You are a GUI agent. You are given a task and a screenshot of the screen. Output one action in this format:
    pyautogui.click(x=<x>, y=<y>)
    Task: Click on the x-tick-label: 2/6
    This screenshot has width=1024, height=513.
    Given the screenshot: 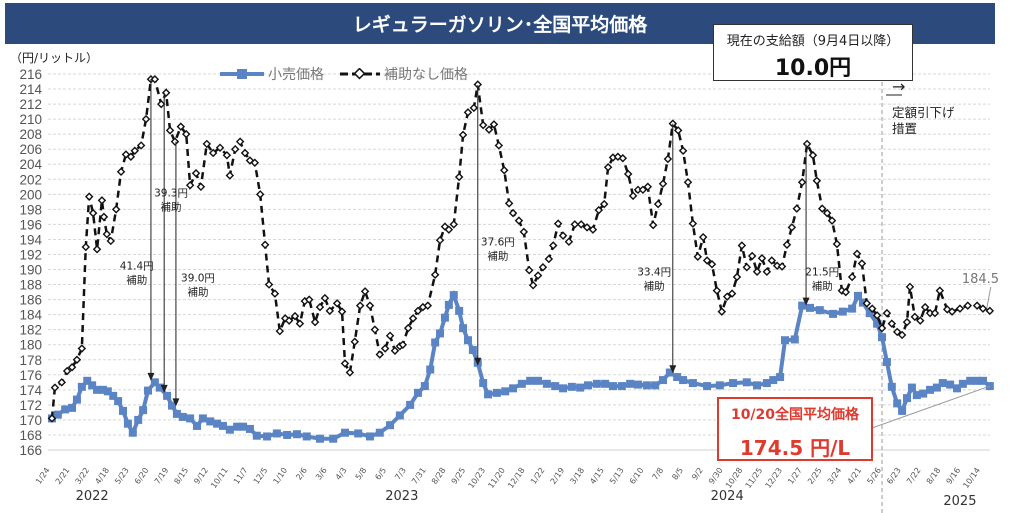 What is the action you would take?
    pyautogui.click(x=301, y=474)
    